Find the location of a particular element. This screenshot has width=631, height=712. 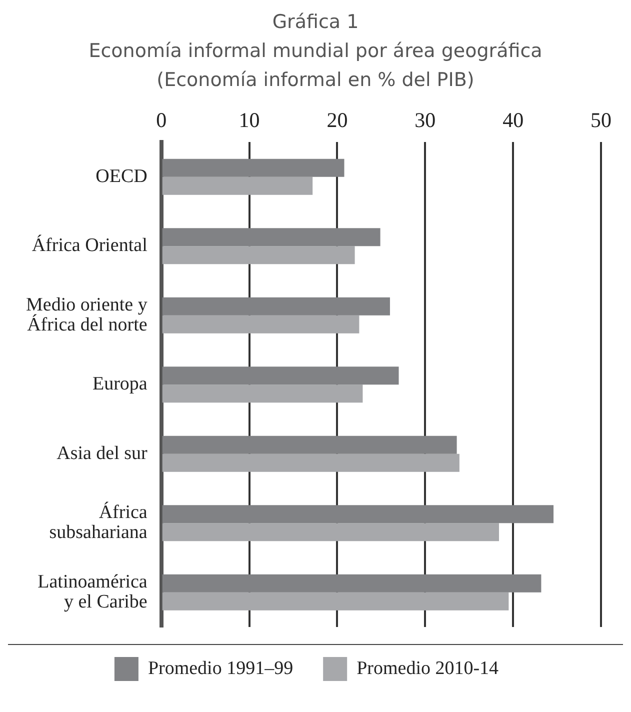

x-tick-label: 10 is located at coordinates (249, 120).